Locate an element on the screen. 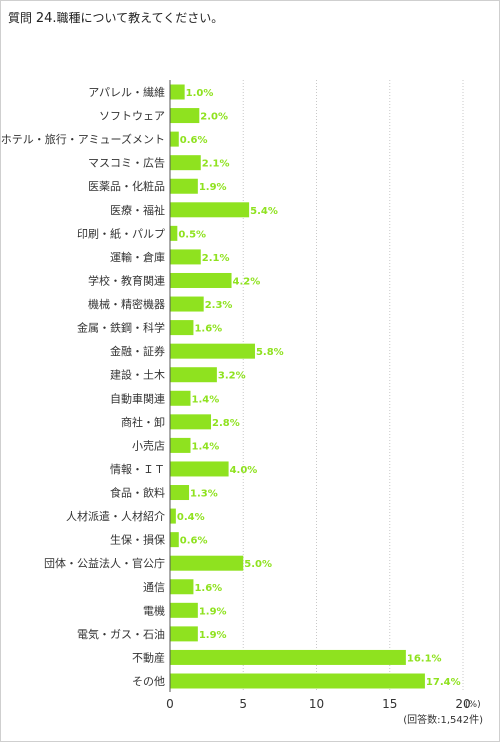  category-label: 金属・鉄鋼・科学 is located at coordinates (121, 328).